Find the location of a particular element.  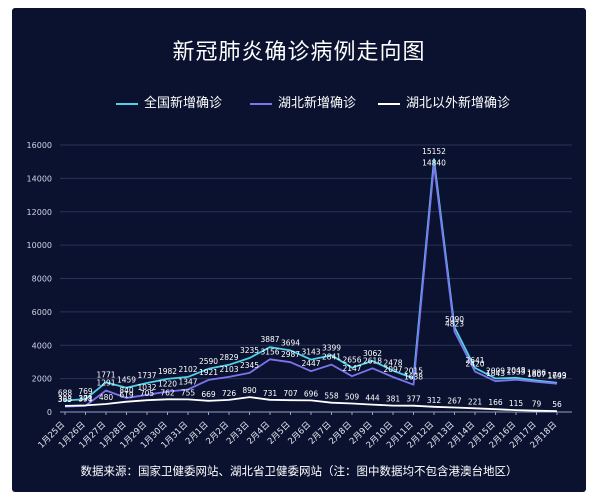

data-label-series-1: 323 is located at coordinates (65, 399).